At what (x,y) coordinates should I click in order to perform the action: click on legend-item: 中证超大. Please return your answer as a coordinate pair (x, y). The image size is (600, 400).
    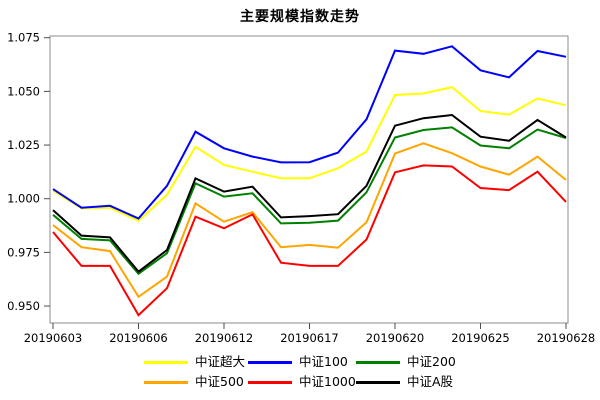
    Looking at the image, I should click on (196, 362).